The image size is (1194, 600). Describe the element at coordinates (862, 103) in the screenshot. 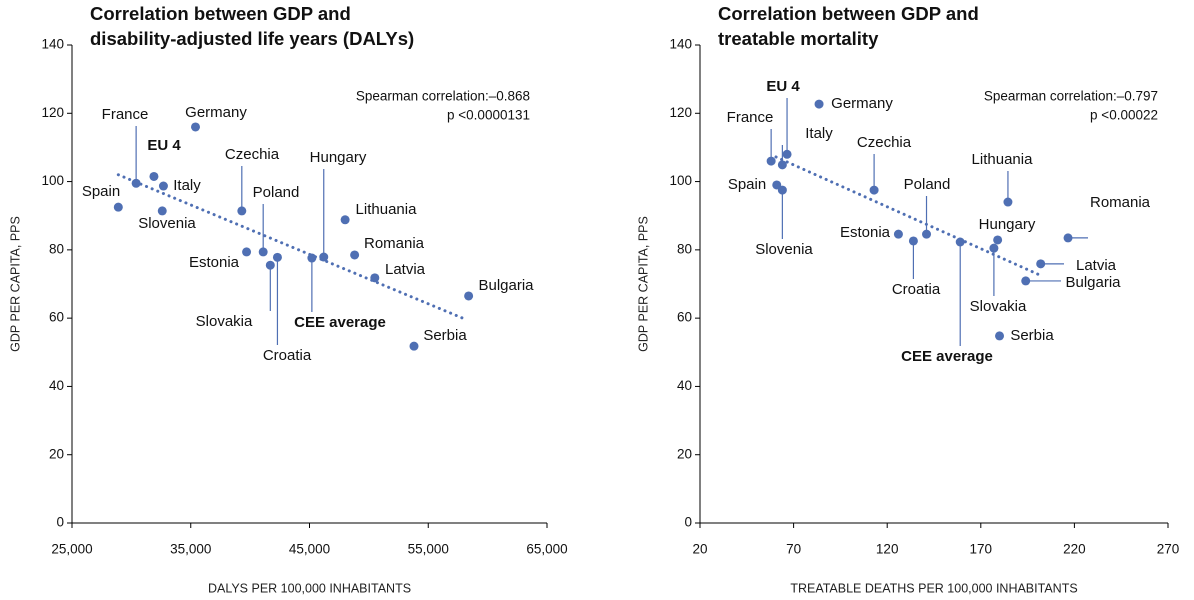

I see `point-label: Germany` at that location.